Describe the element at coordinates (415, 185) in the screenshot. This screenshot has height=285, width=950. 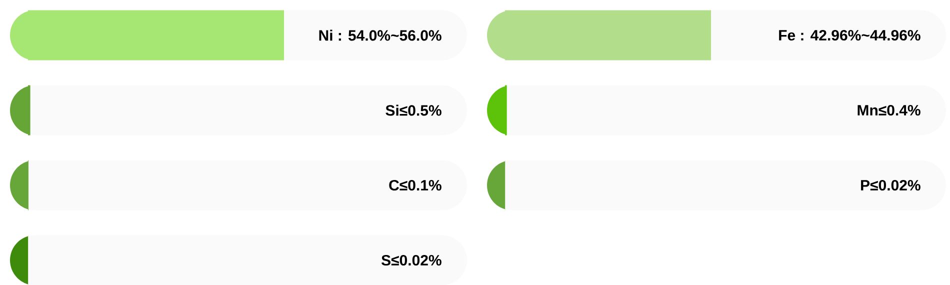
I see `data-label: C≤0.1%` at that location.